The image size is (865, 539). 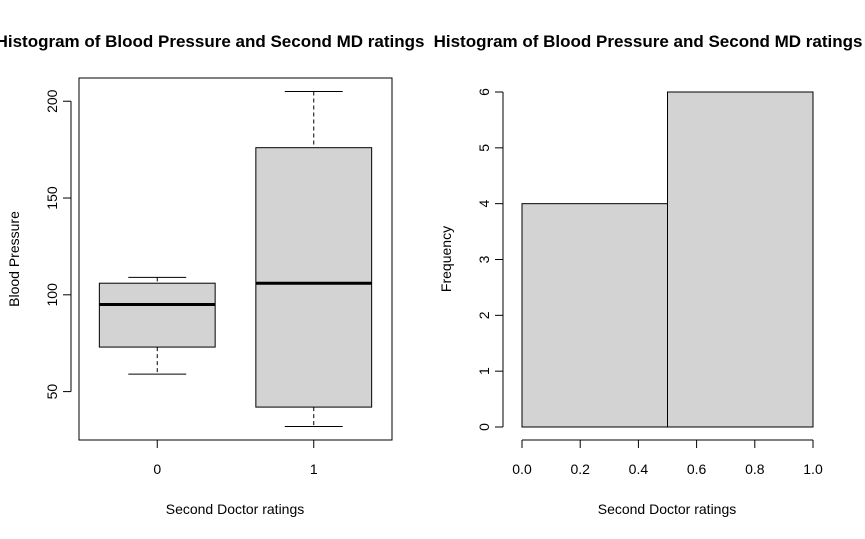 What do you see at coordinates (755, 469) in the screenshot?
I see `histogram-x-tick-label: 0.8` at bounding box center [755, 469].